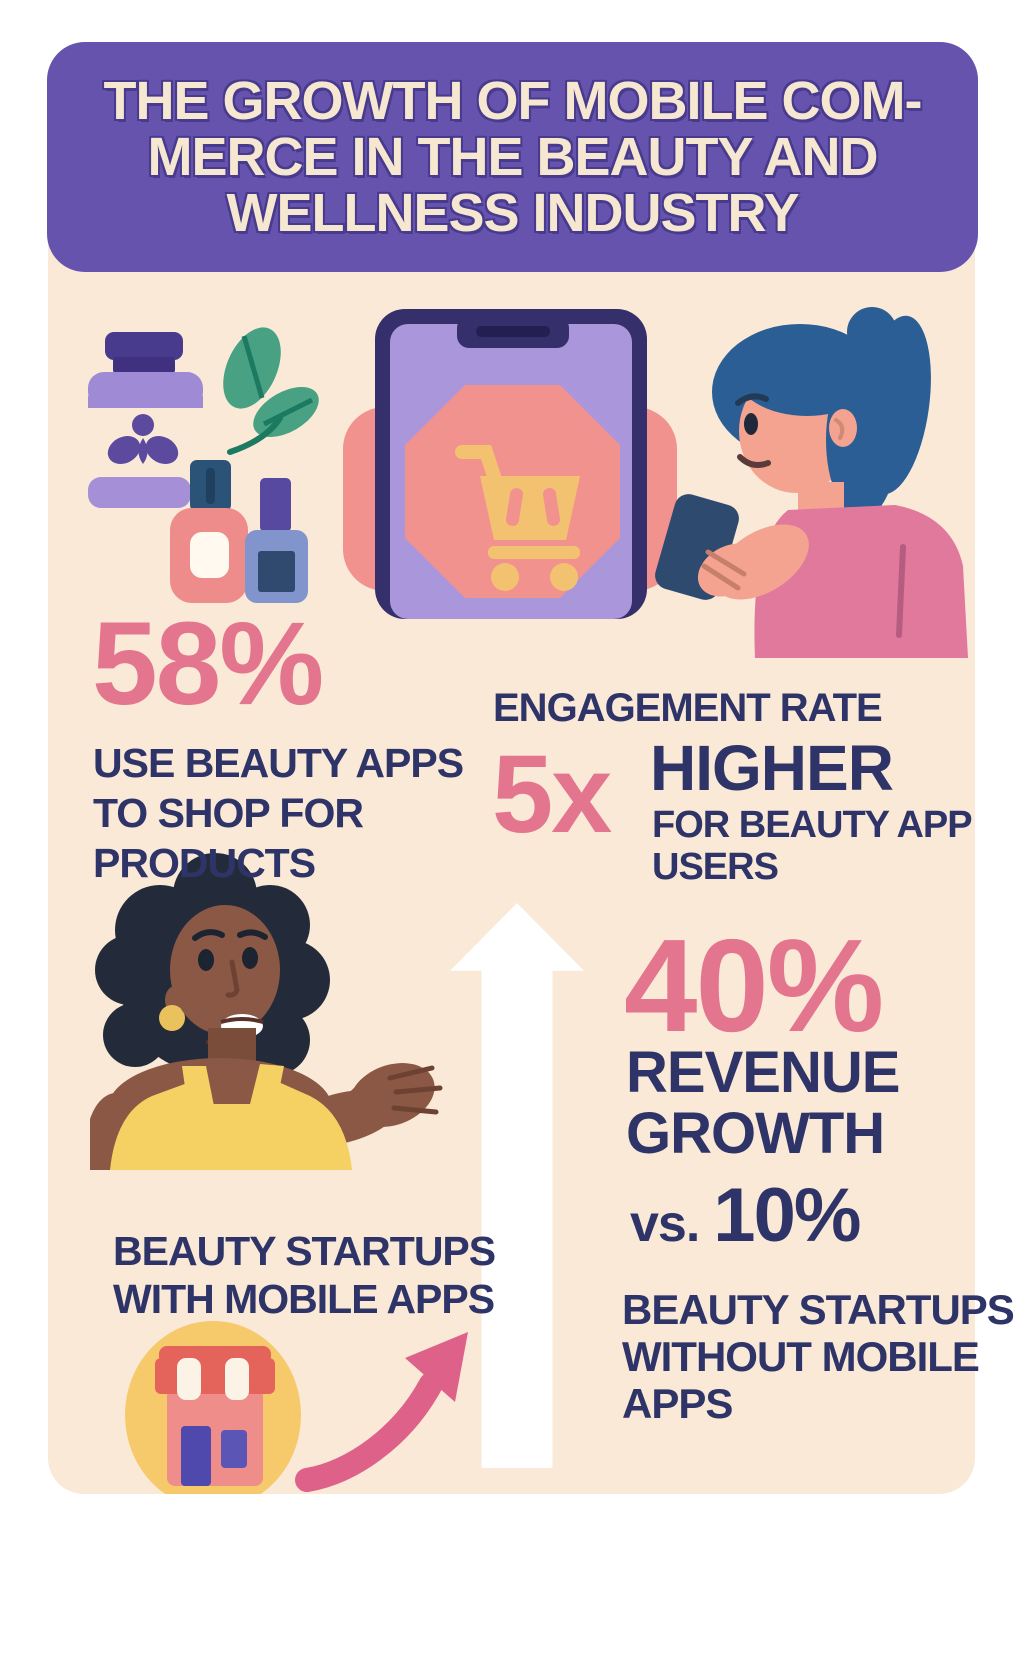 The image size is (1024, 1666). What do you see at coordinates (512, 213) in the screenshot?
I see `page-title-line-3: WELLNESS INDUSTRY` at bounding box center [512, 213].